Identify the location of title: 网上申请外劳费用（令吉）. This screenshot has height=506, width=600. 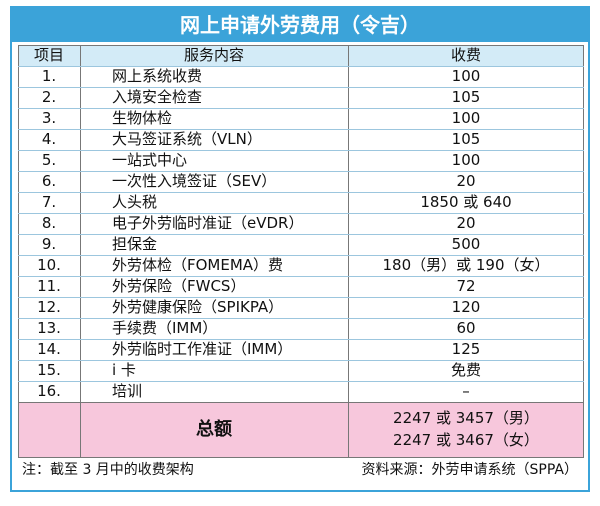
(300, 25).